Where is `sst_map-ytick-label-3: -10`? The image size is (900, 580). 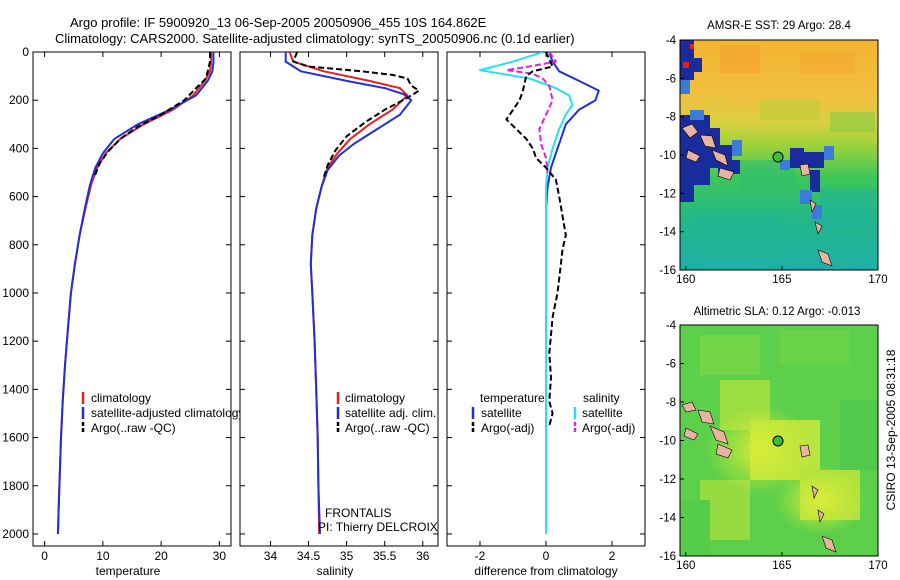
sst_map-ytick-label-3: -10 is located at coordinates (667, 156).